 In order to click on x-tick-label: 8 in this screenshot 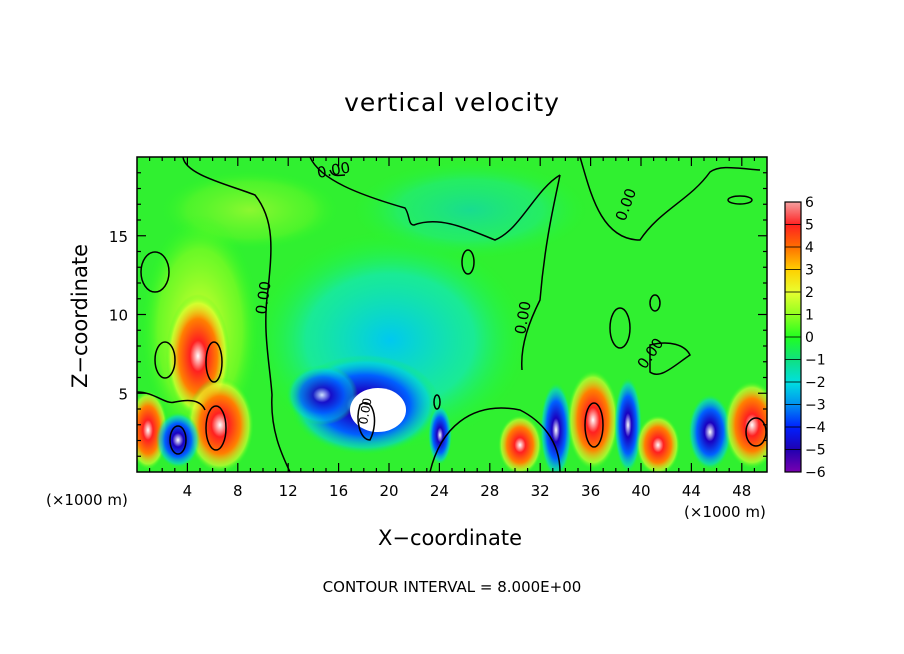, I will do `click(238, 491)`.